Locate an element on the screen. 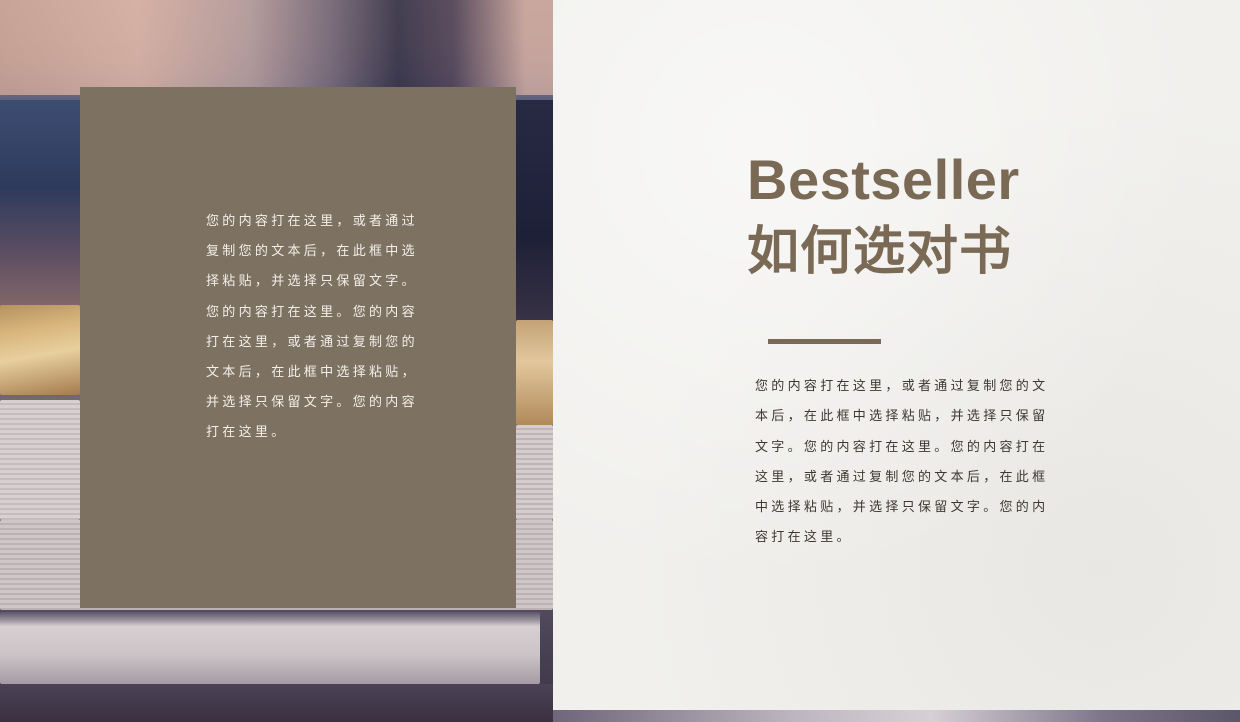  title-english: Bestseller is located at coordinates (883, 179).